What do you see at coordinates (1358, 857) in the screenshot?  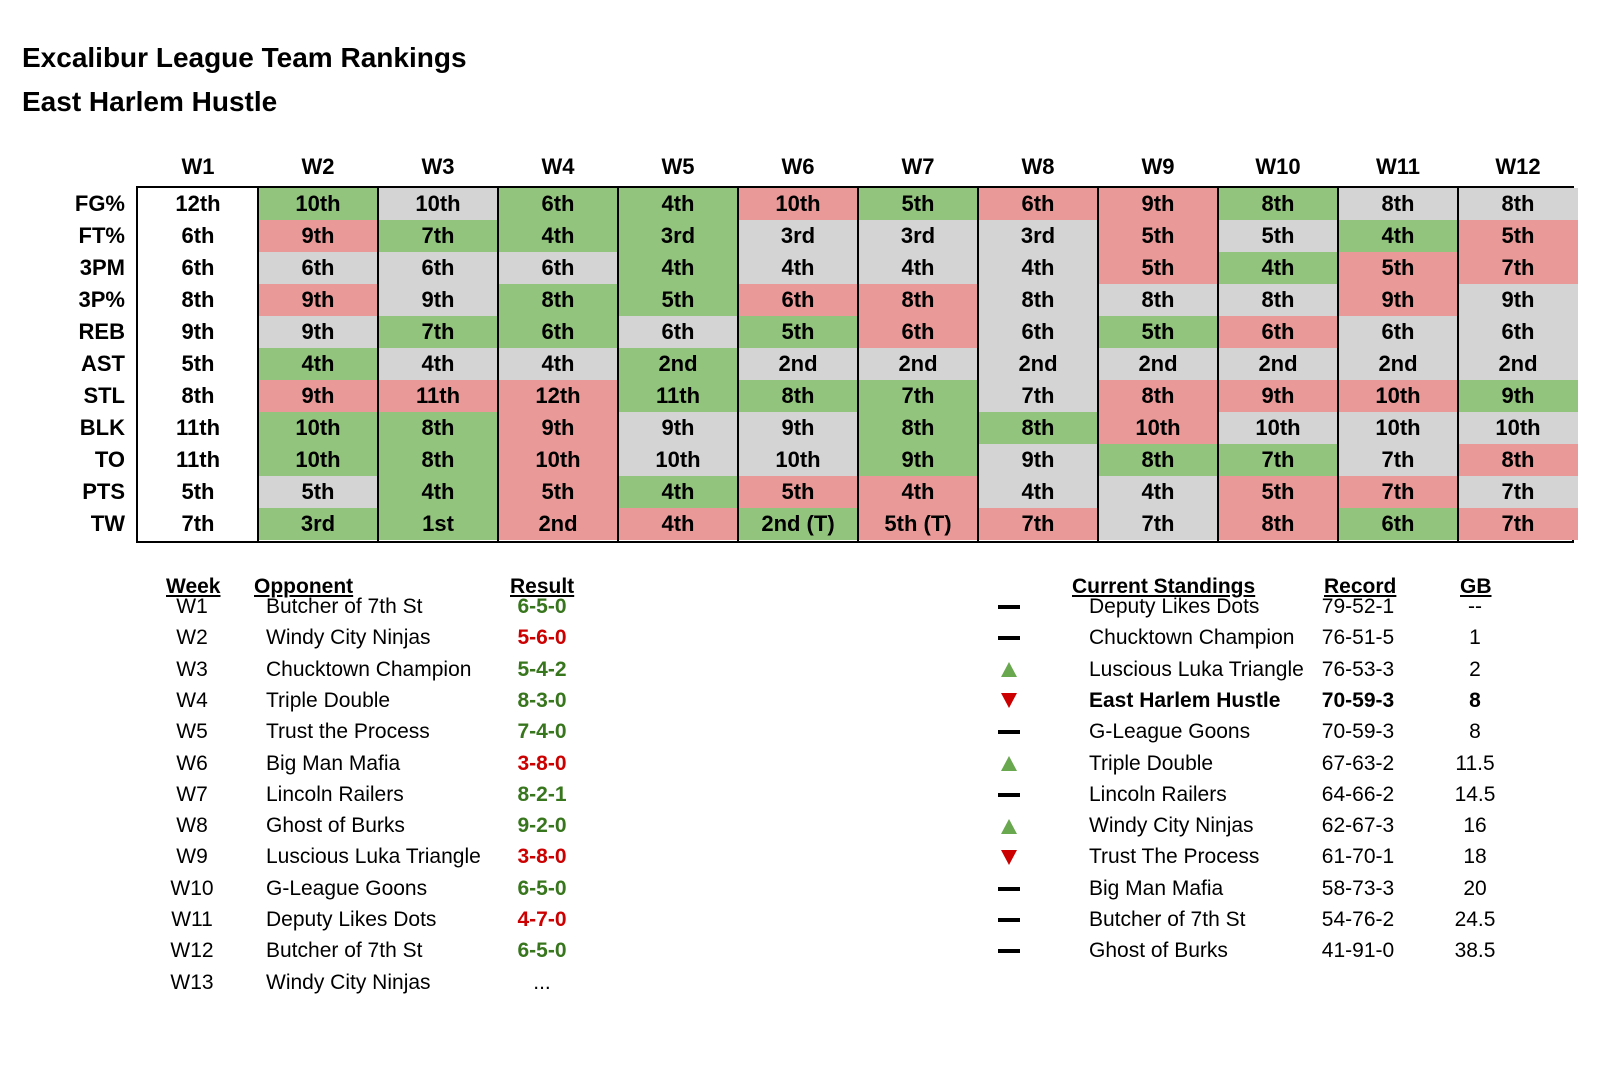 I see `standings-record: 61-70-1` at bounding box center [1358, 857].